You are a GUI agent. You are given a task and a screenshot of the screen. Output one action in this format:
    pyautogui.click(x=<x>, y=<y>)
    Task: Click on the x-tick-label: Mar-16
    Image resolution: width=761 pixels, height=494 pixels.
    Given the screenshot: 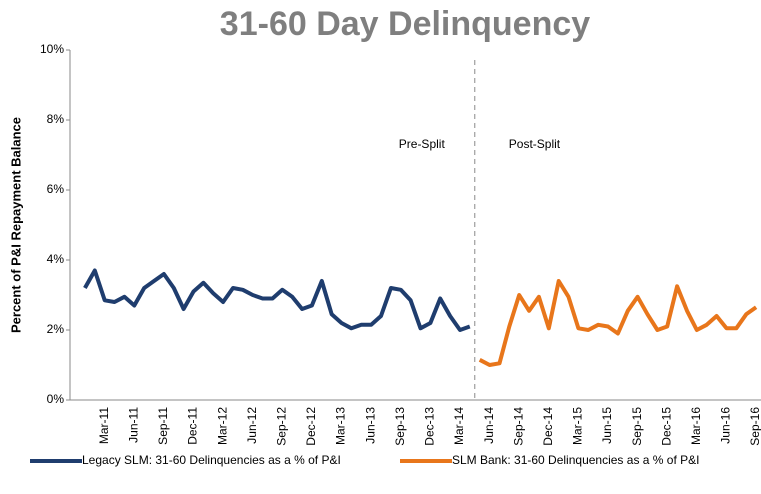 What is the action you would take?
    pyautogui.click(x=696, y=426)
    